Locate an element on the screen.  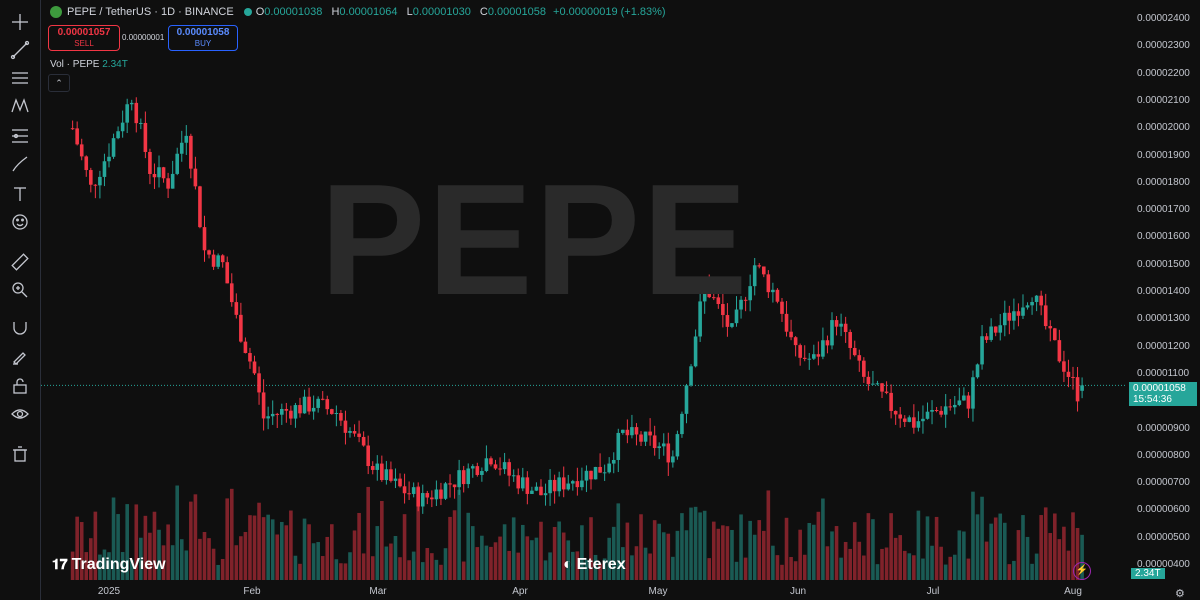
brush-icon is located at coordinates (20, 164).